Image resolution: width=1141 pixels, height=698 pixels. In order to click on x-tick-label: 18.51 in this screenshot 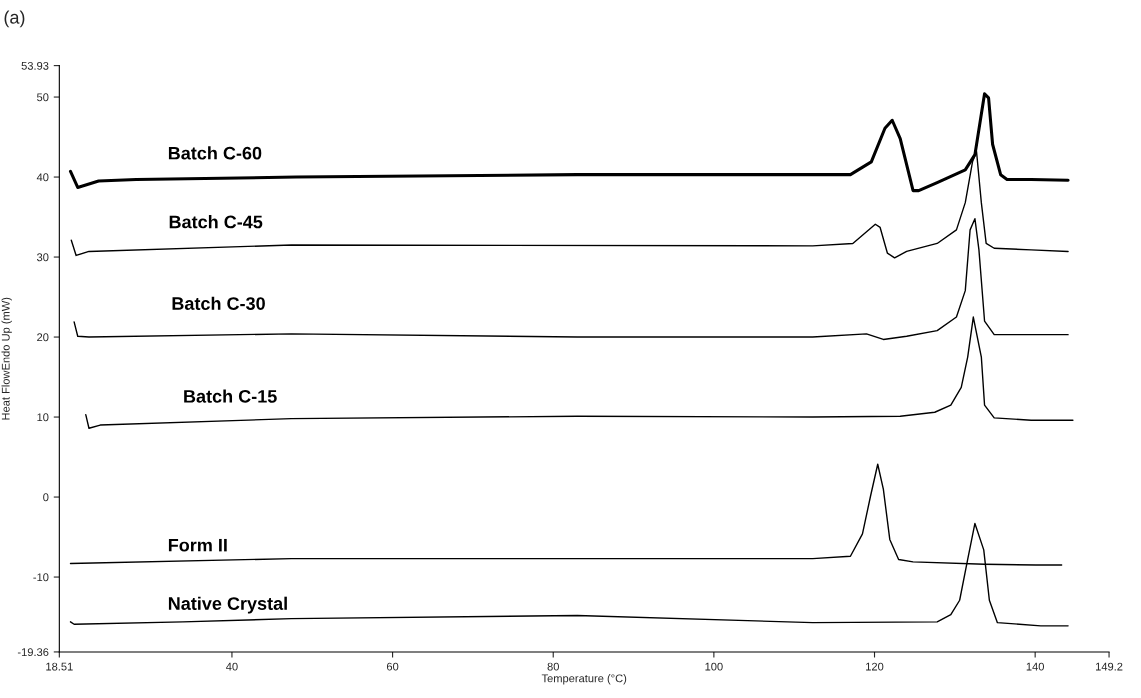, I will do `click(59, 666)`.